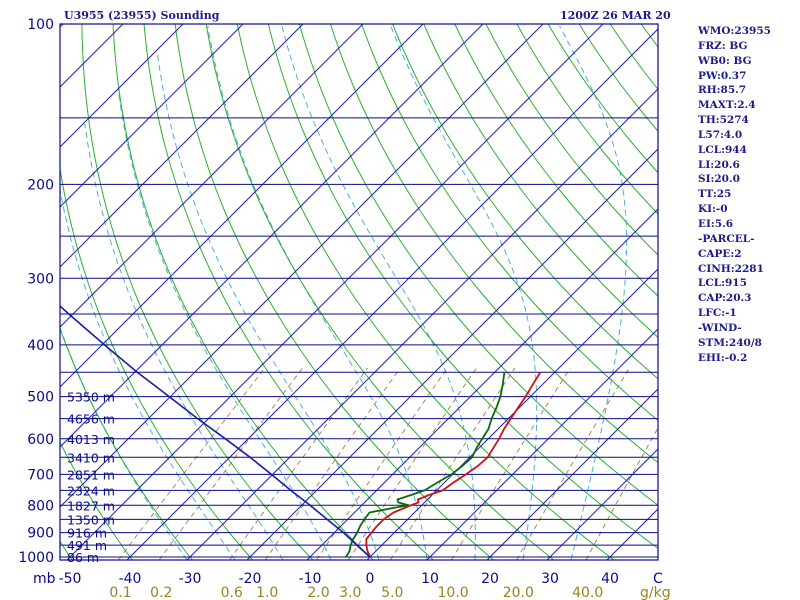  What do you see at coordinates (723, 45) in the screenshot?
I see `stat-item: FRZ: BG` at bounding box center [723, 45].